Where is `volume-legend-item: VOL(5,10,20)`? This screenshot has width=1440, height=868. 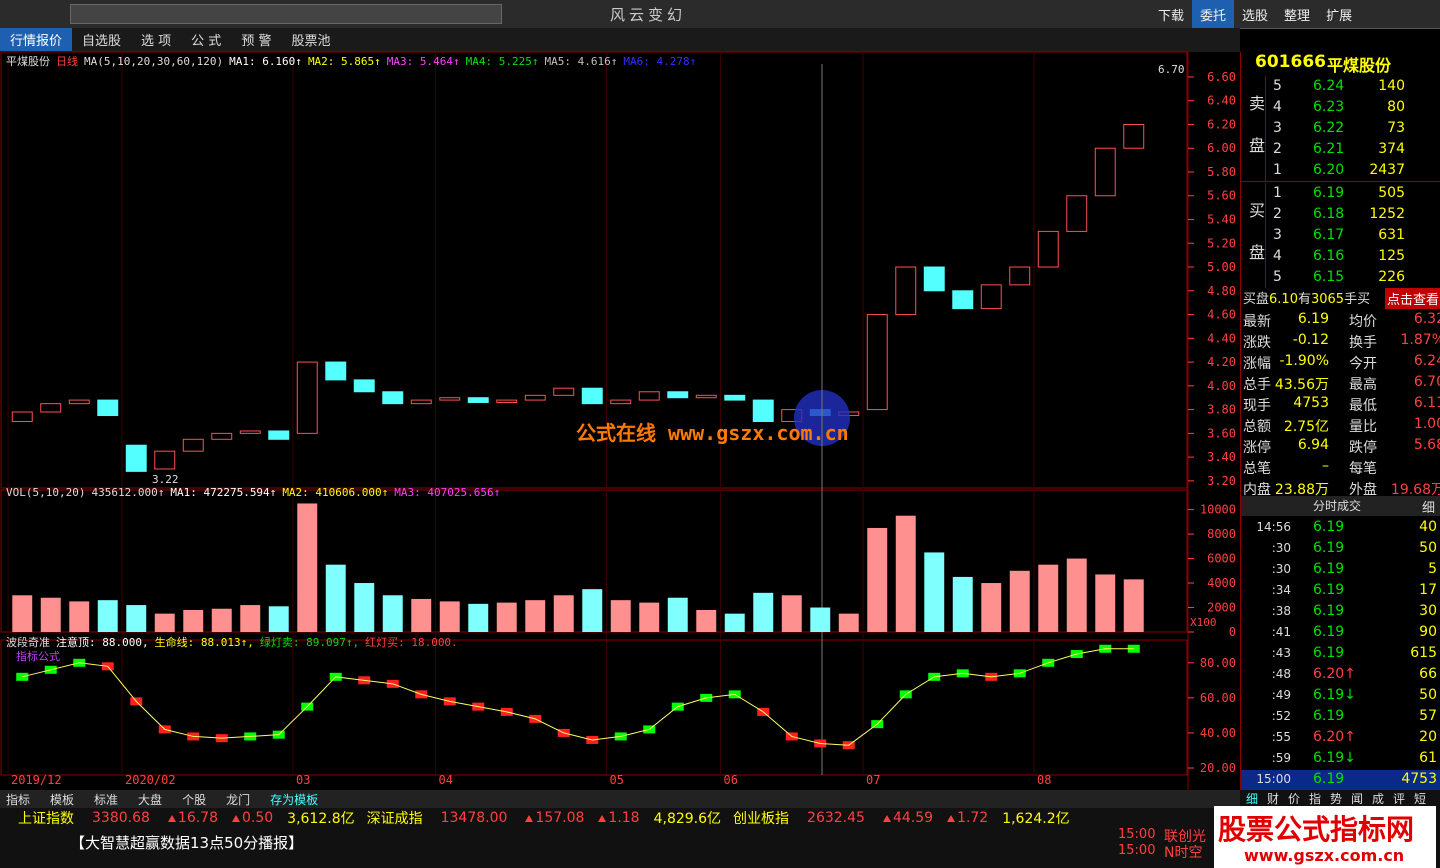
volume-legend-item: VOL(5,10,20) is located at coordinates (46, 492).